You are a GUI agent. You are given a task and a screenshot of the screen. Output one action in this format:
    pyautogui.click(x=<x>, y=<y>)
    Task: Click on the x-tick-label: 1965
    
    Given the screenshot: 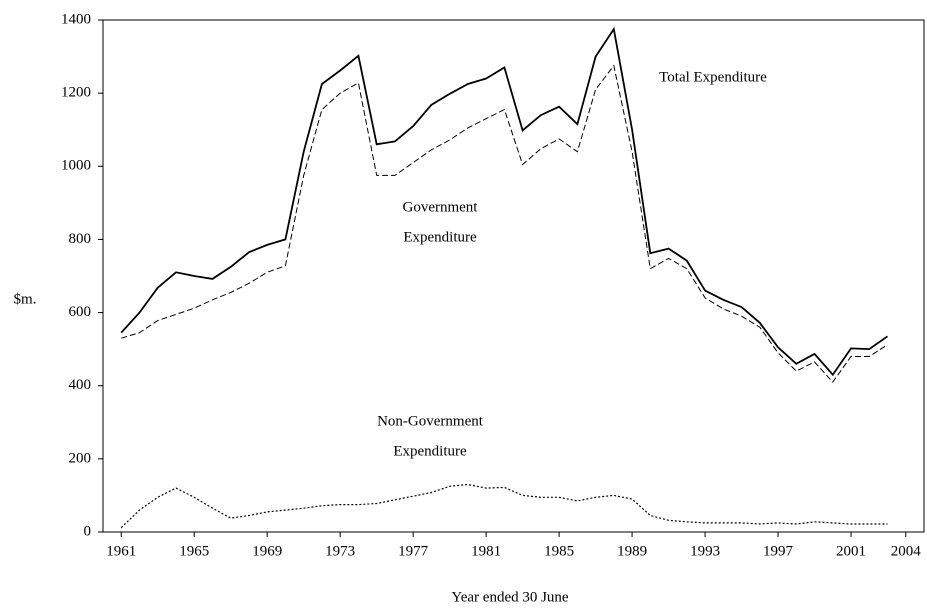 What is the action you would take?
    pyautogui.click(x=194, y=551)
    